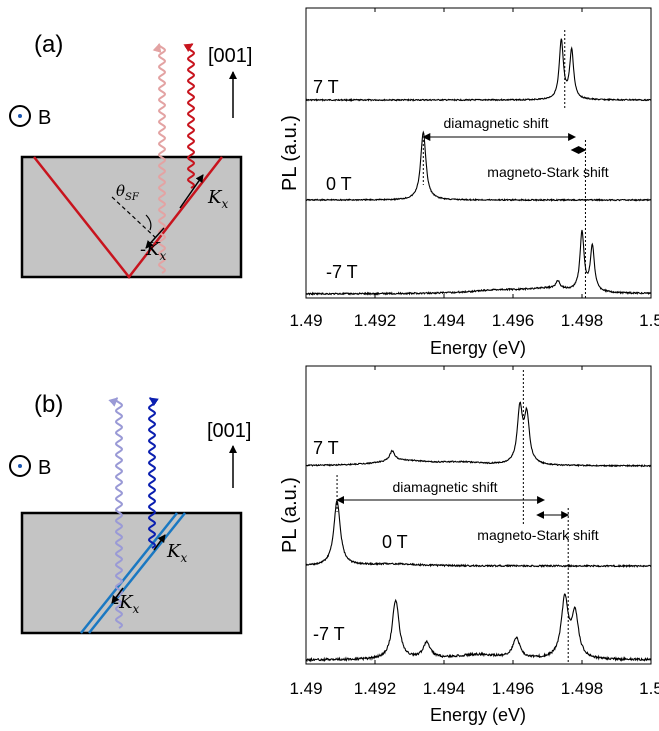 The width and height of the screenshot is (659, 731). I want to click on panel-a-kx-label: Kx, so click(217, 199).